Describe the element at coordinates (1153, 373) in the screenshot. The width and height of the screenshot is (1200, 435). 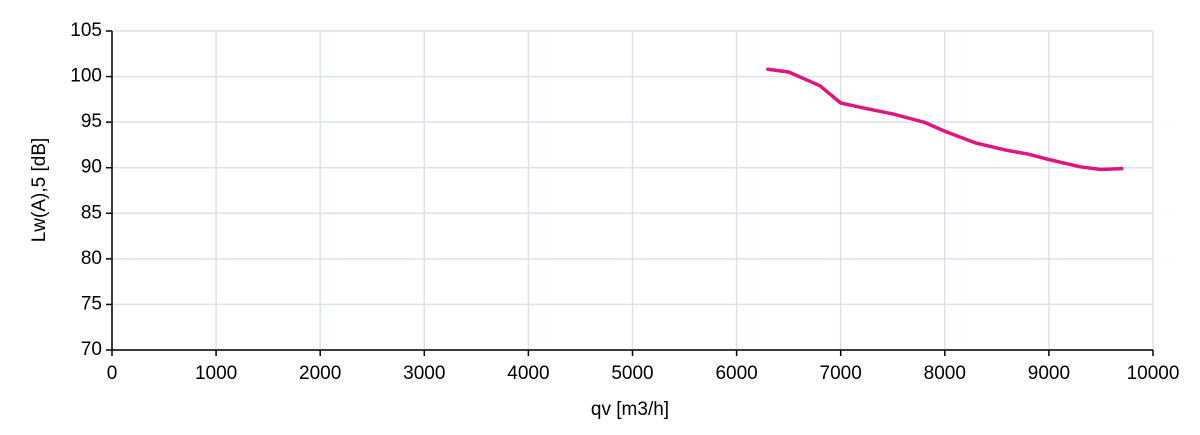
I see `x-tick-label: 10000` at that location.